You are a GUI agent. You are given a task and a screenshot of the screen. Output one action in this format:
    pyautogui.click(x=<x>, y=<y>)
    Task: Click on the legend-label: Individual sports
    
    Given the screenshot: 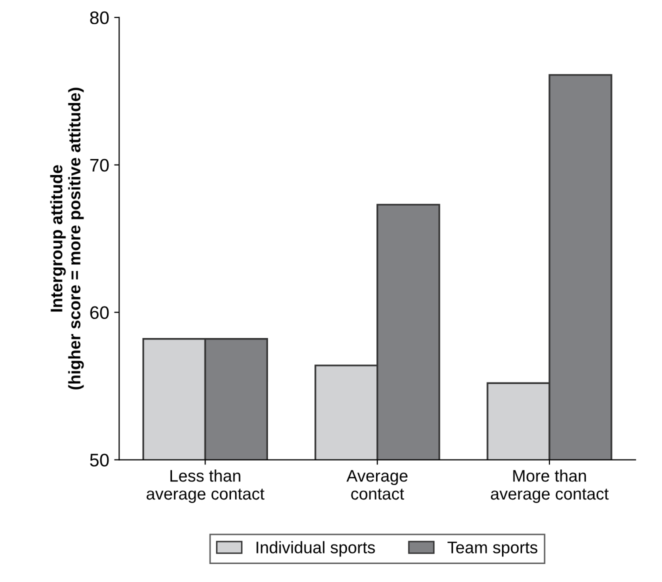 What is the action you would take?
    pyautogui.click(x=315, y=549)
    